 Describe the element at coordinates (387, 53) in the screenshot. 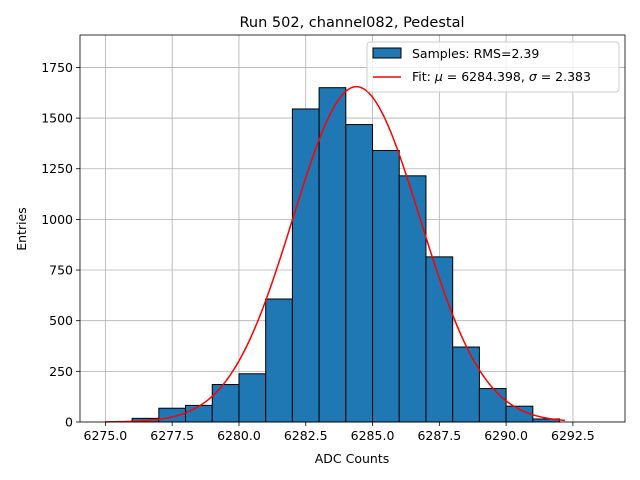

I see `legend-histogram-swatch` at that location.